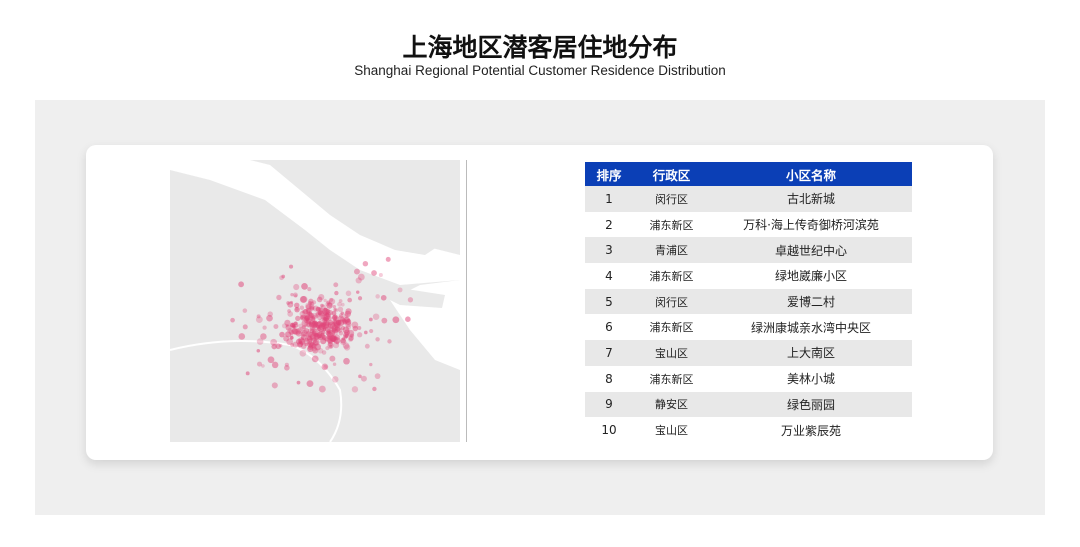  I want to click on customer-dots, so click(322, 324).